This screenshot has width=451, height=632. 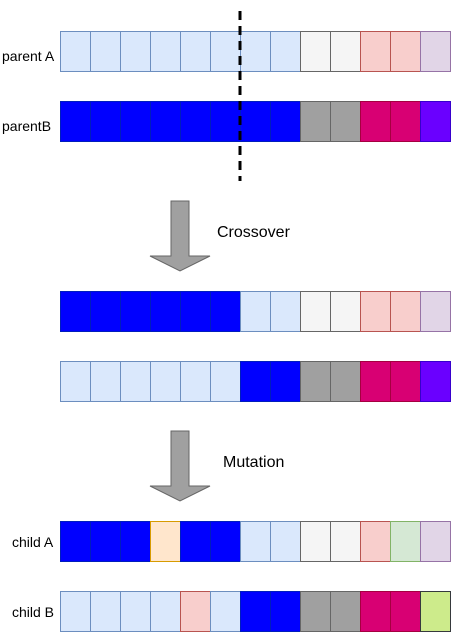 What do you see at coordinates (33, 612) in the screenshot?
I see `child-b-label: child B` at bounding box center [33, 612].